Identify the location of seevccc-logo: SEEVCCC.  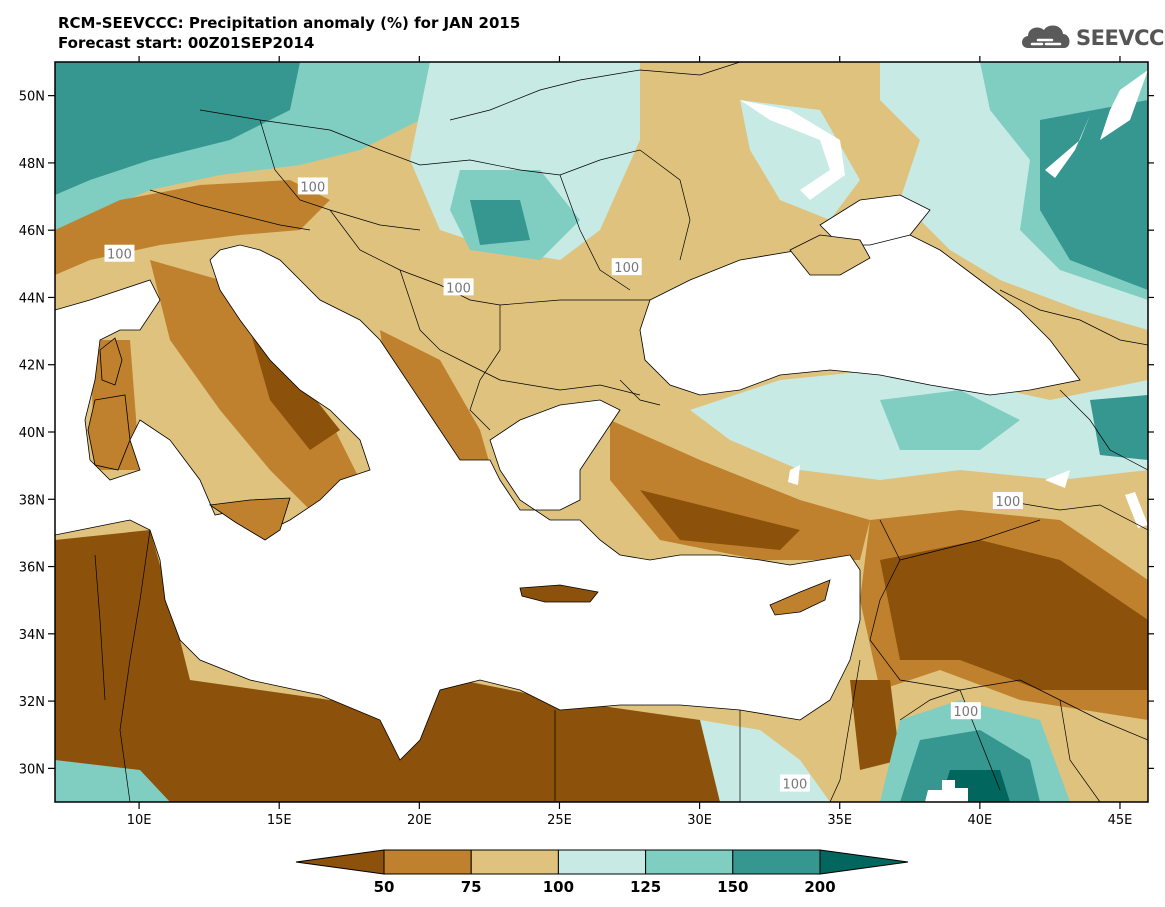
(1091, 40).